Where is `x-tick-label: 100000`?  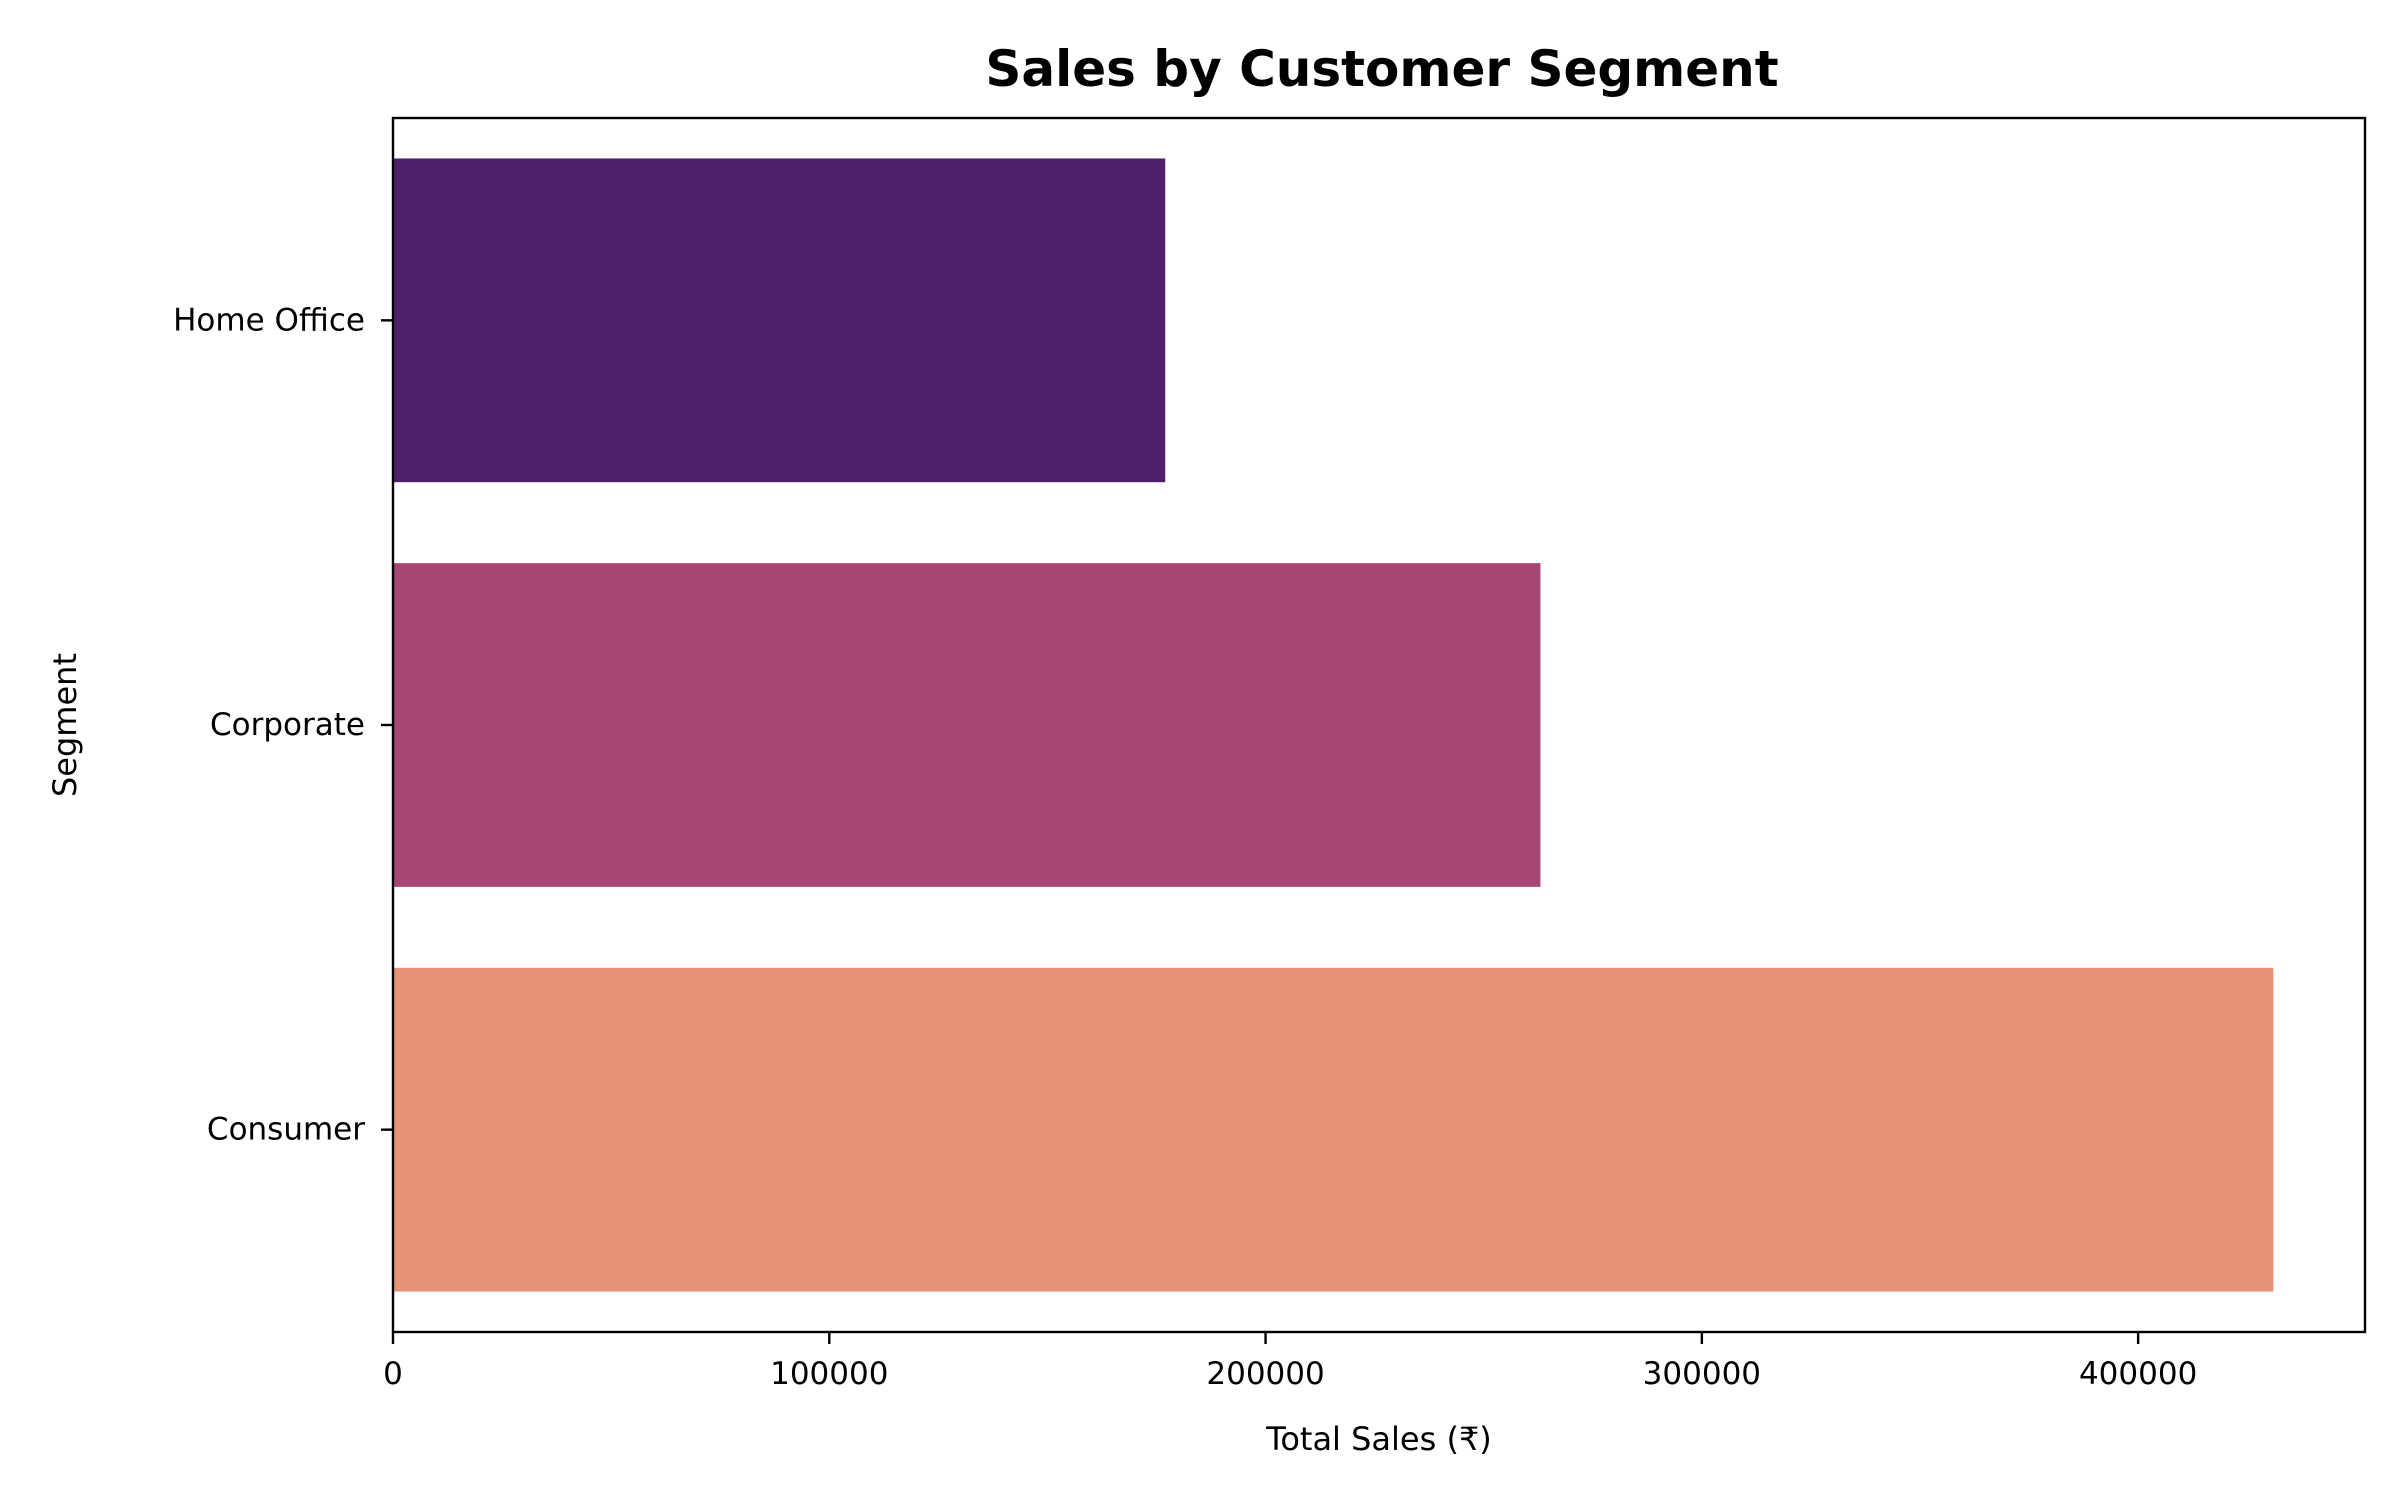 x-tick-label: 100000 is located at coordinates (829, 1374).